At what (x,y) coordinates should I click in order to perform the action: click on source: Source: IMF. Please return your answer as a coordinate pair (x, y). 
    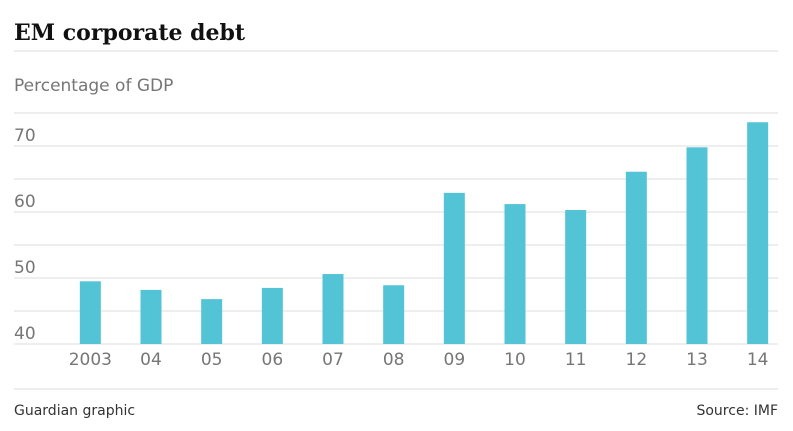
    Looking at the image, I should click on (737, 411).